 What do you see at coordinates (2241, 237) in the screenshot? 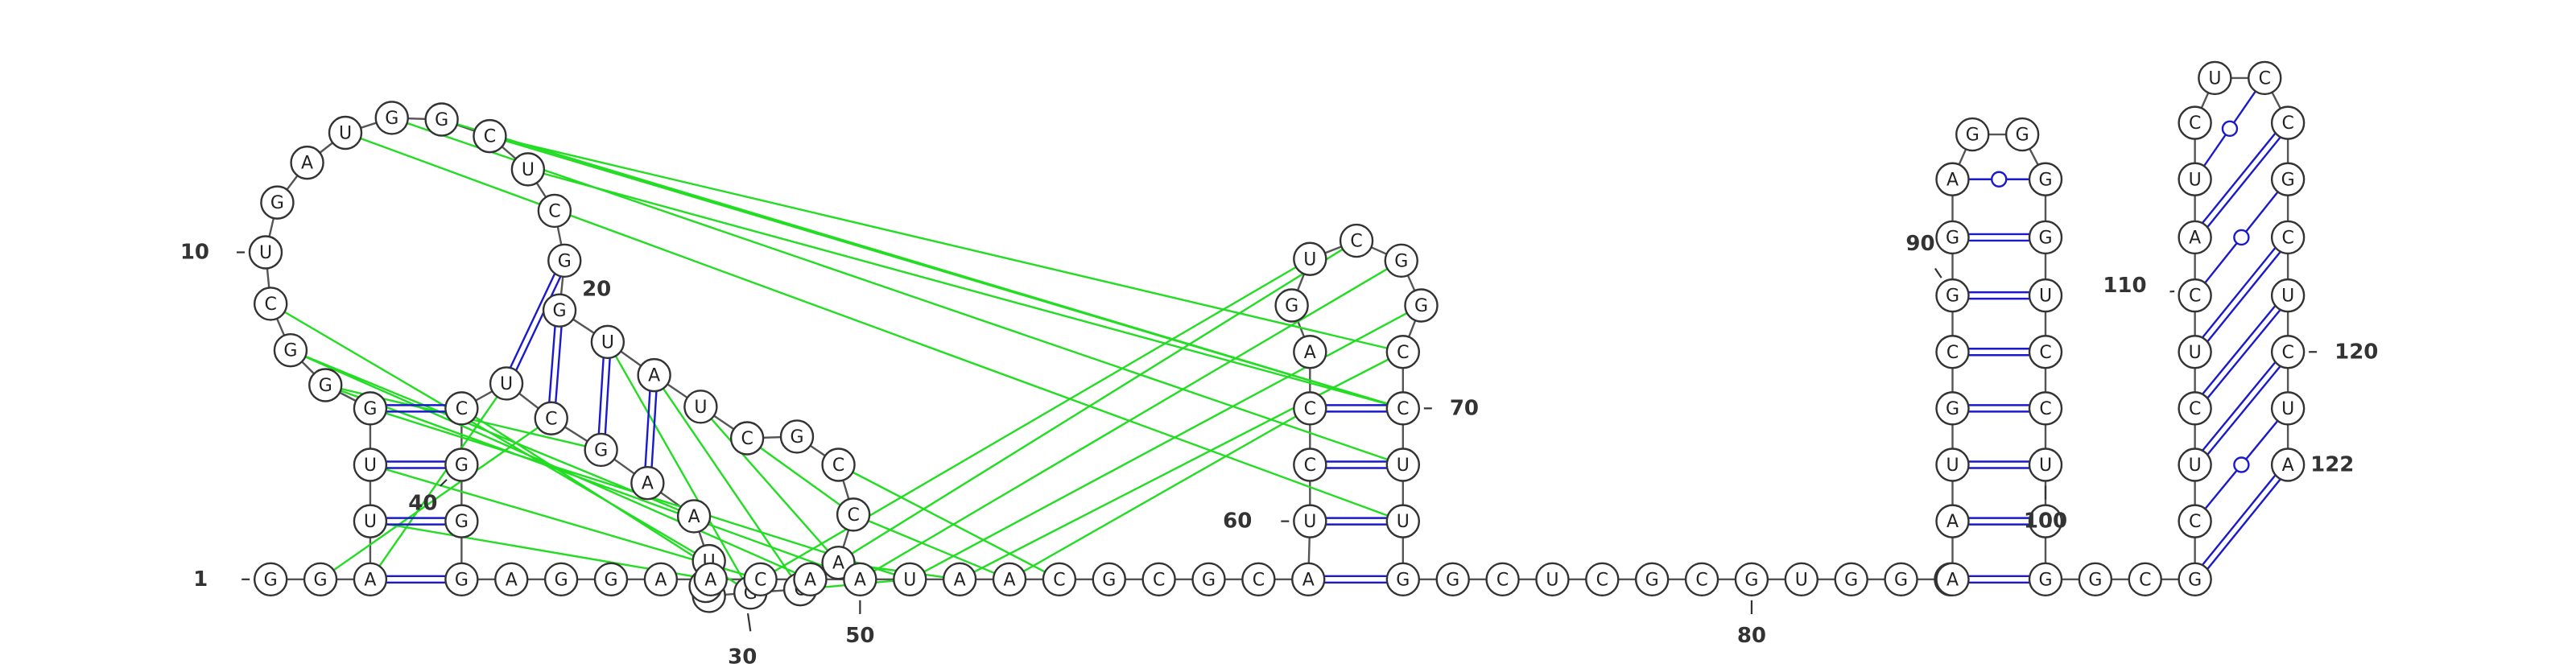
I see `wobble-pair-marker` at bounding box center [2241, 237].